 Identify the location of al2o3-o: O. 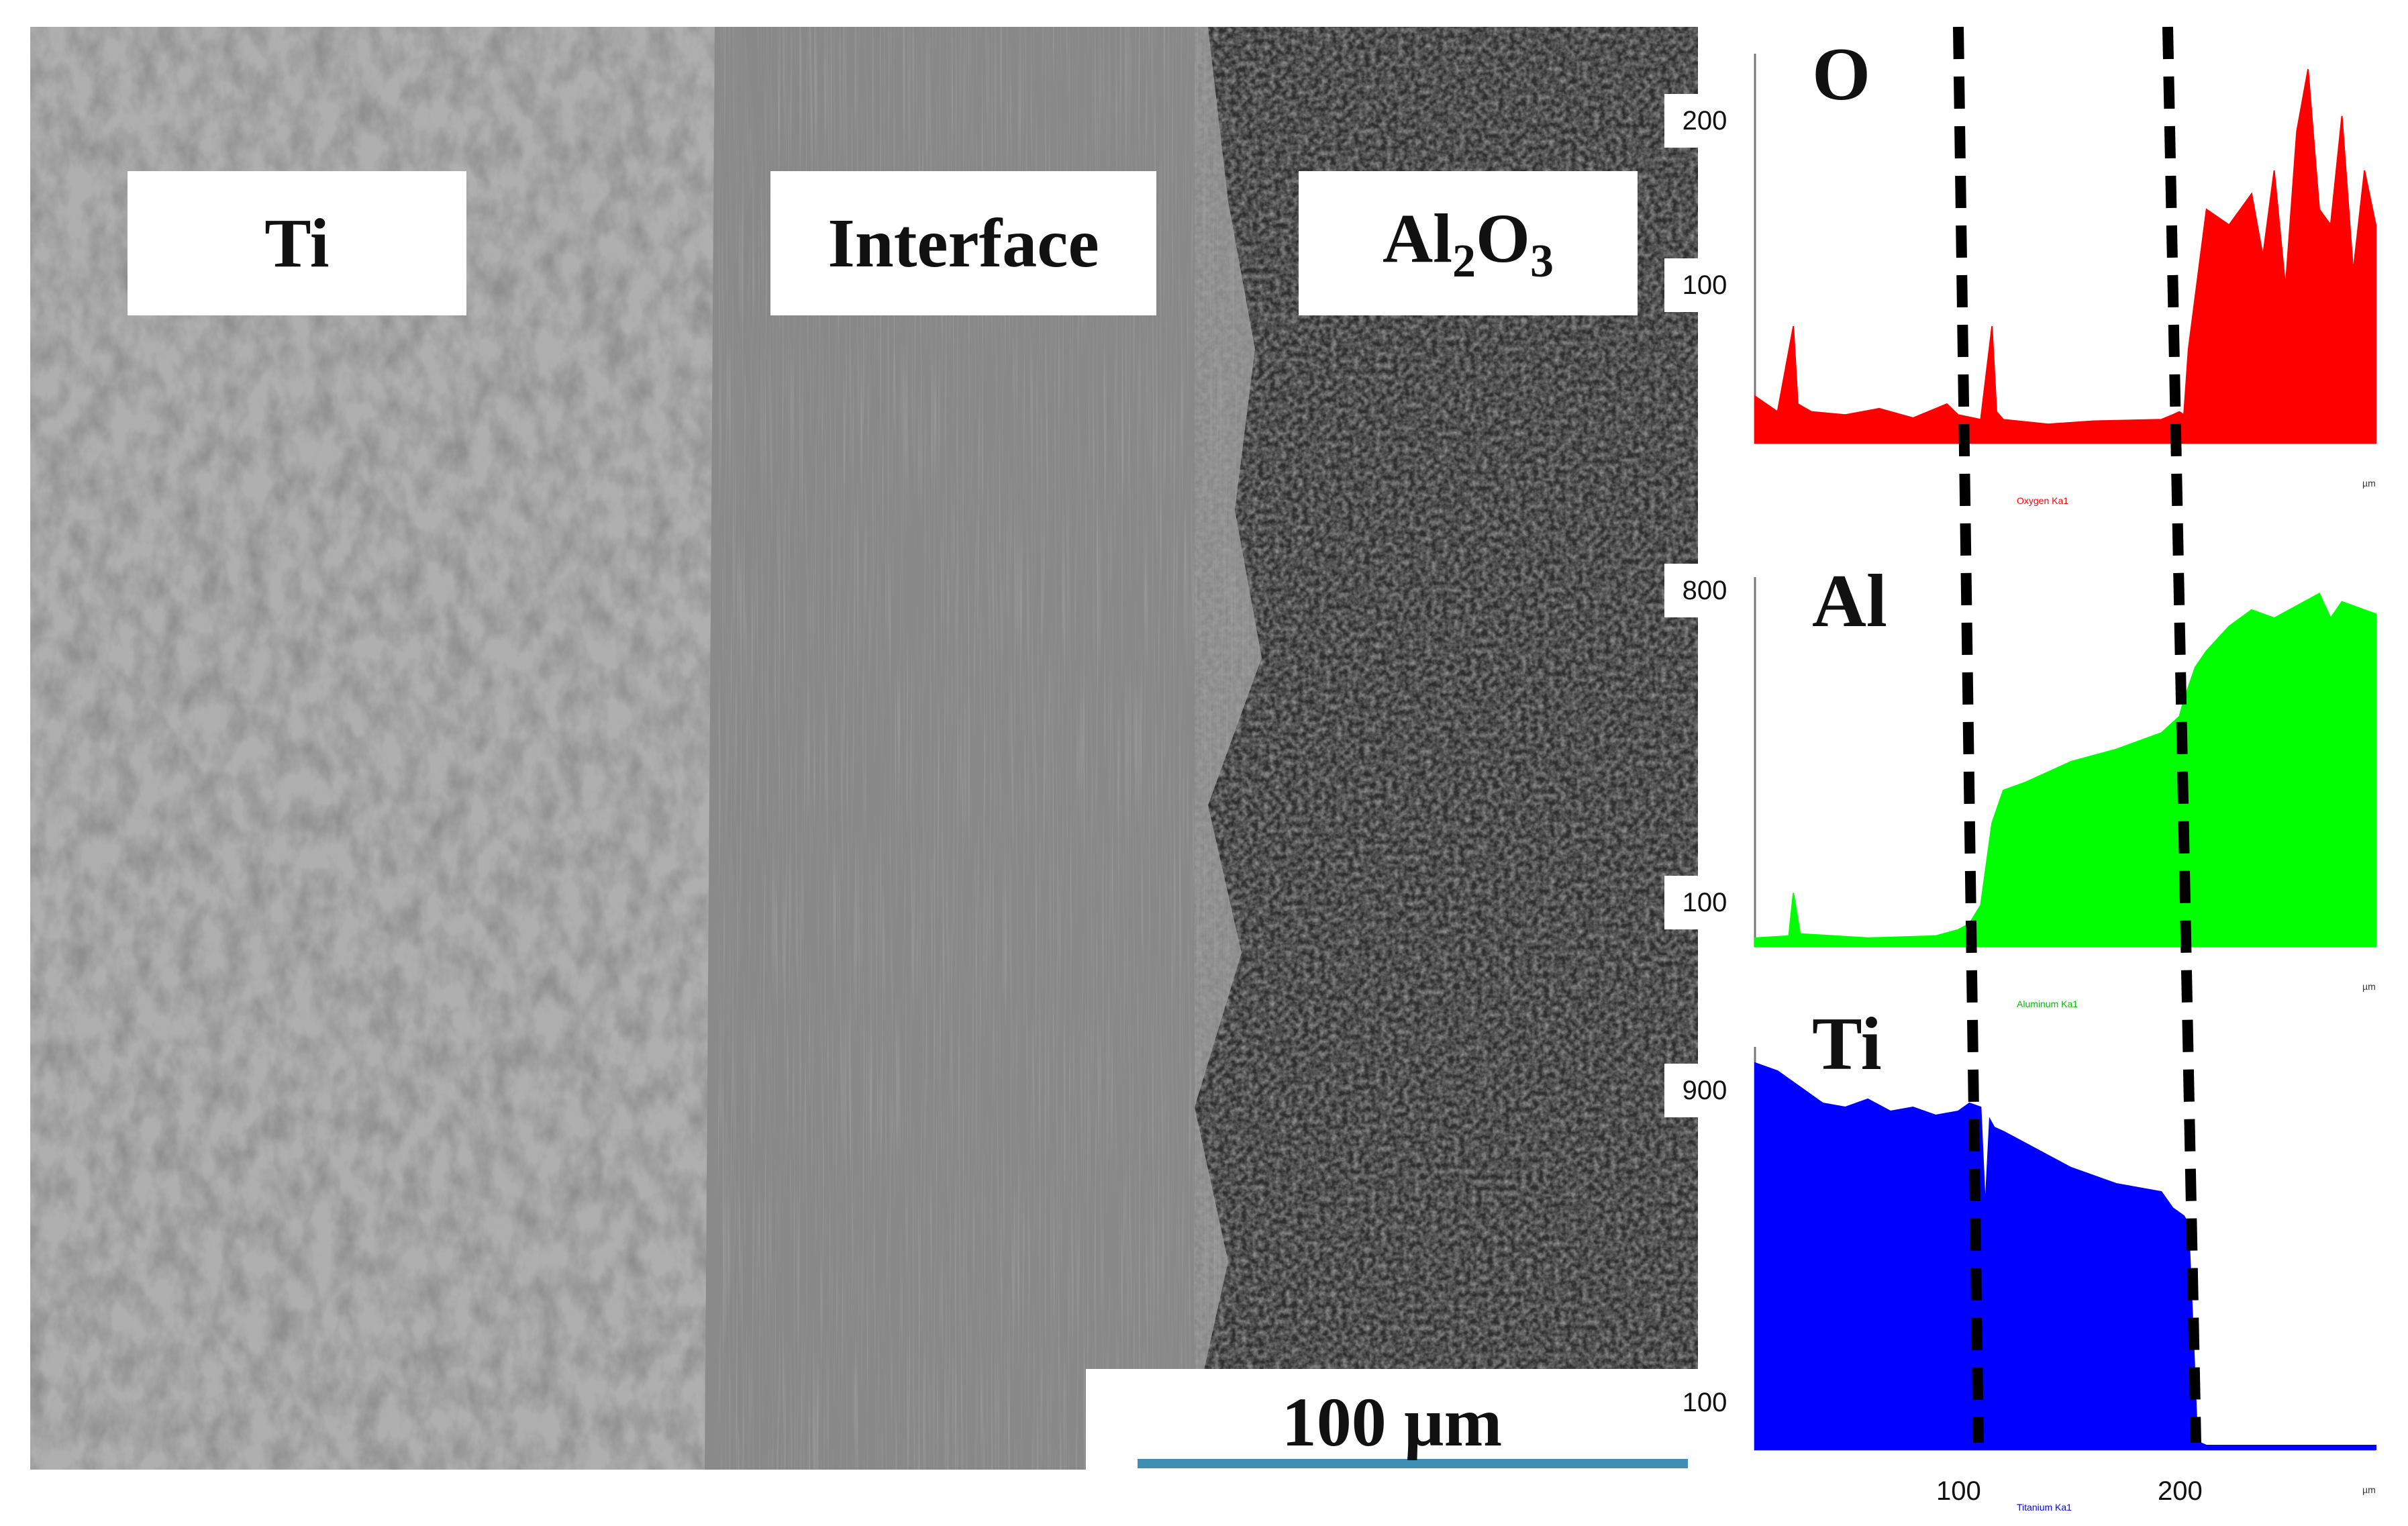
(1503, 238).